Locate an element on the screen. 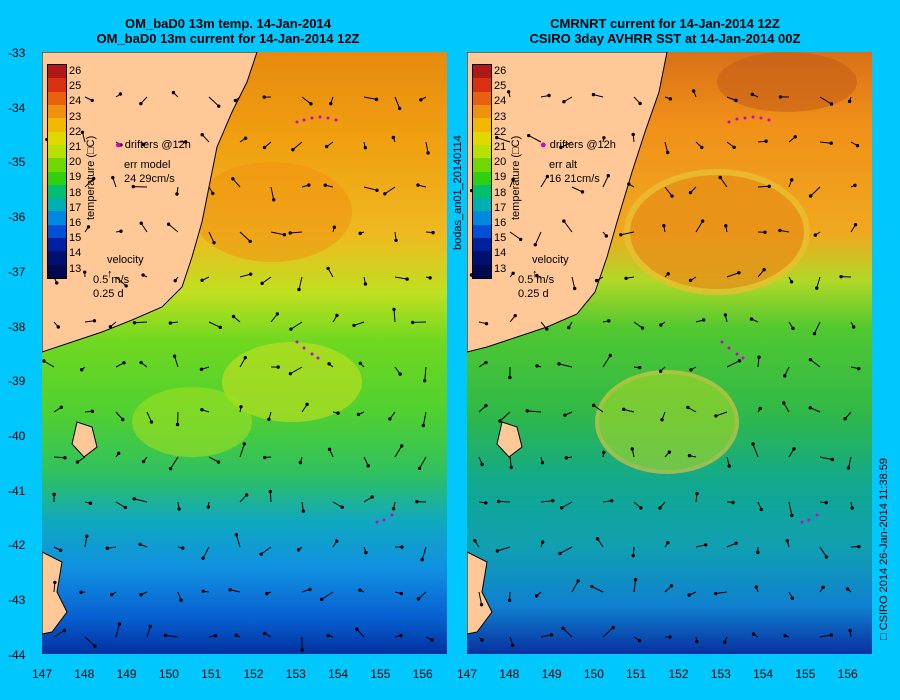 Image resolution: width=900 pixels, height=700 pixels. right-err-line1: err alt is located at coordinates (563, 165).